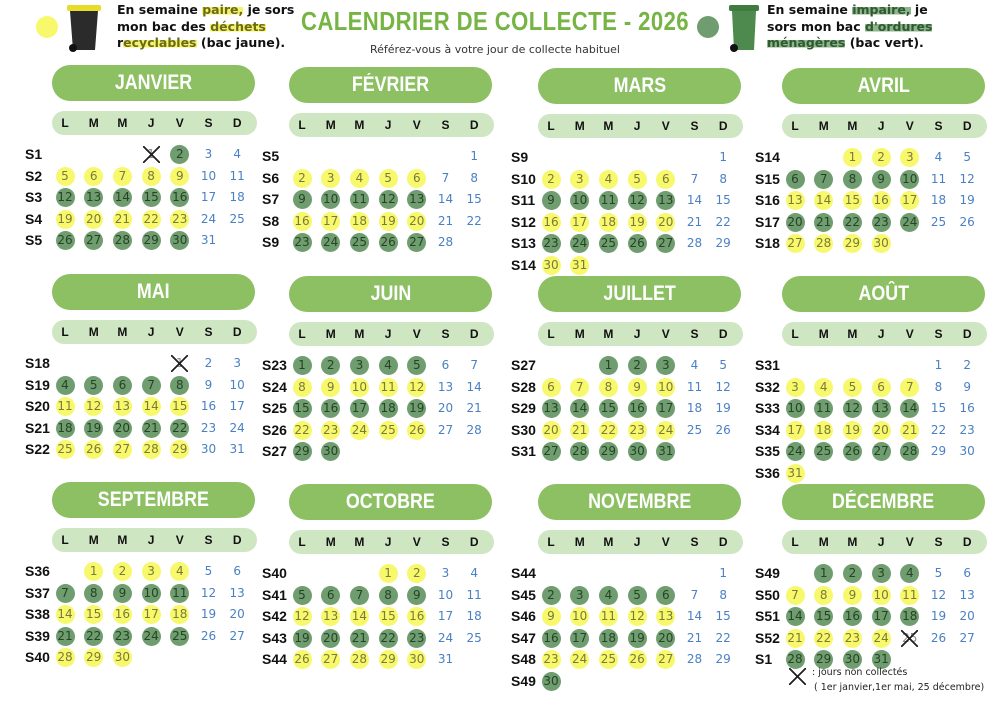  What do you see at coordinates (34, 154) in the screenshot?
I see `week-number: S1` at bounding box center [34, 154].